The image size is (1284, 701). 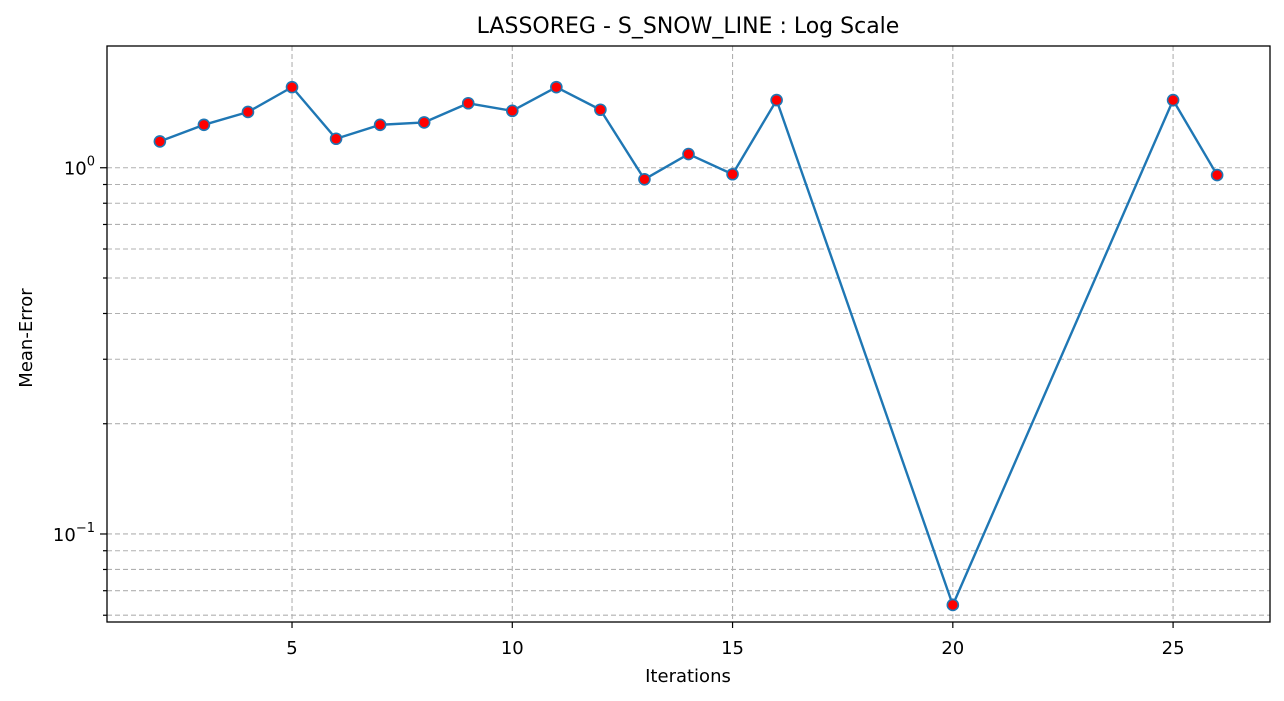 What do you see at coordinates (688, 676) in the screenshot?
I see `x-axis-label: Iterations` at bounding box center [688, 676].